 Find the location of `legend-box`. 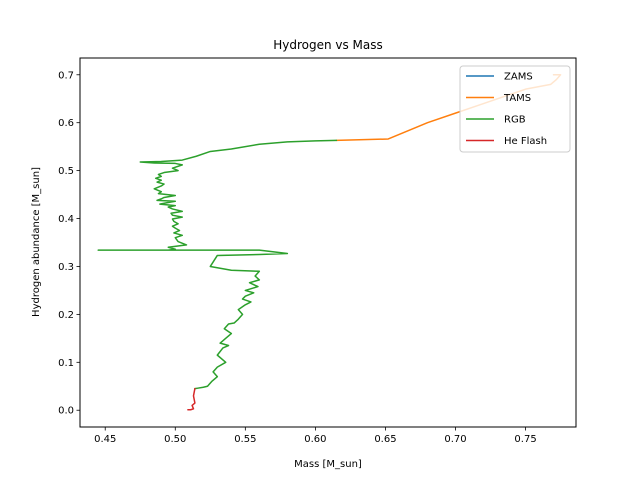

legend-box is located at coordinates (515, 109).